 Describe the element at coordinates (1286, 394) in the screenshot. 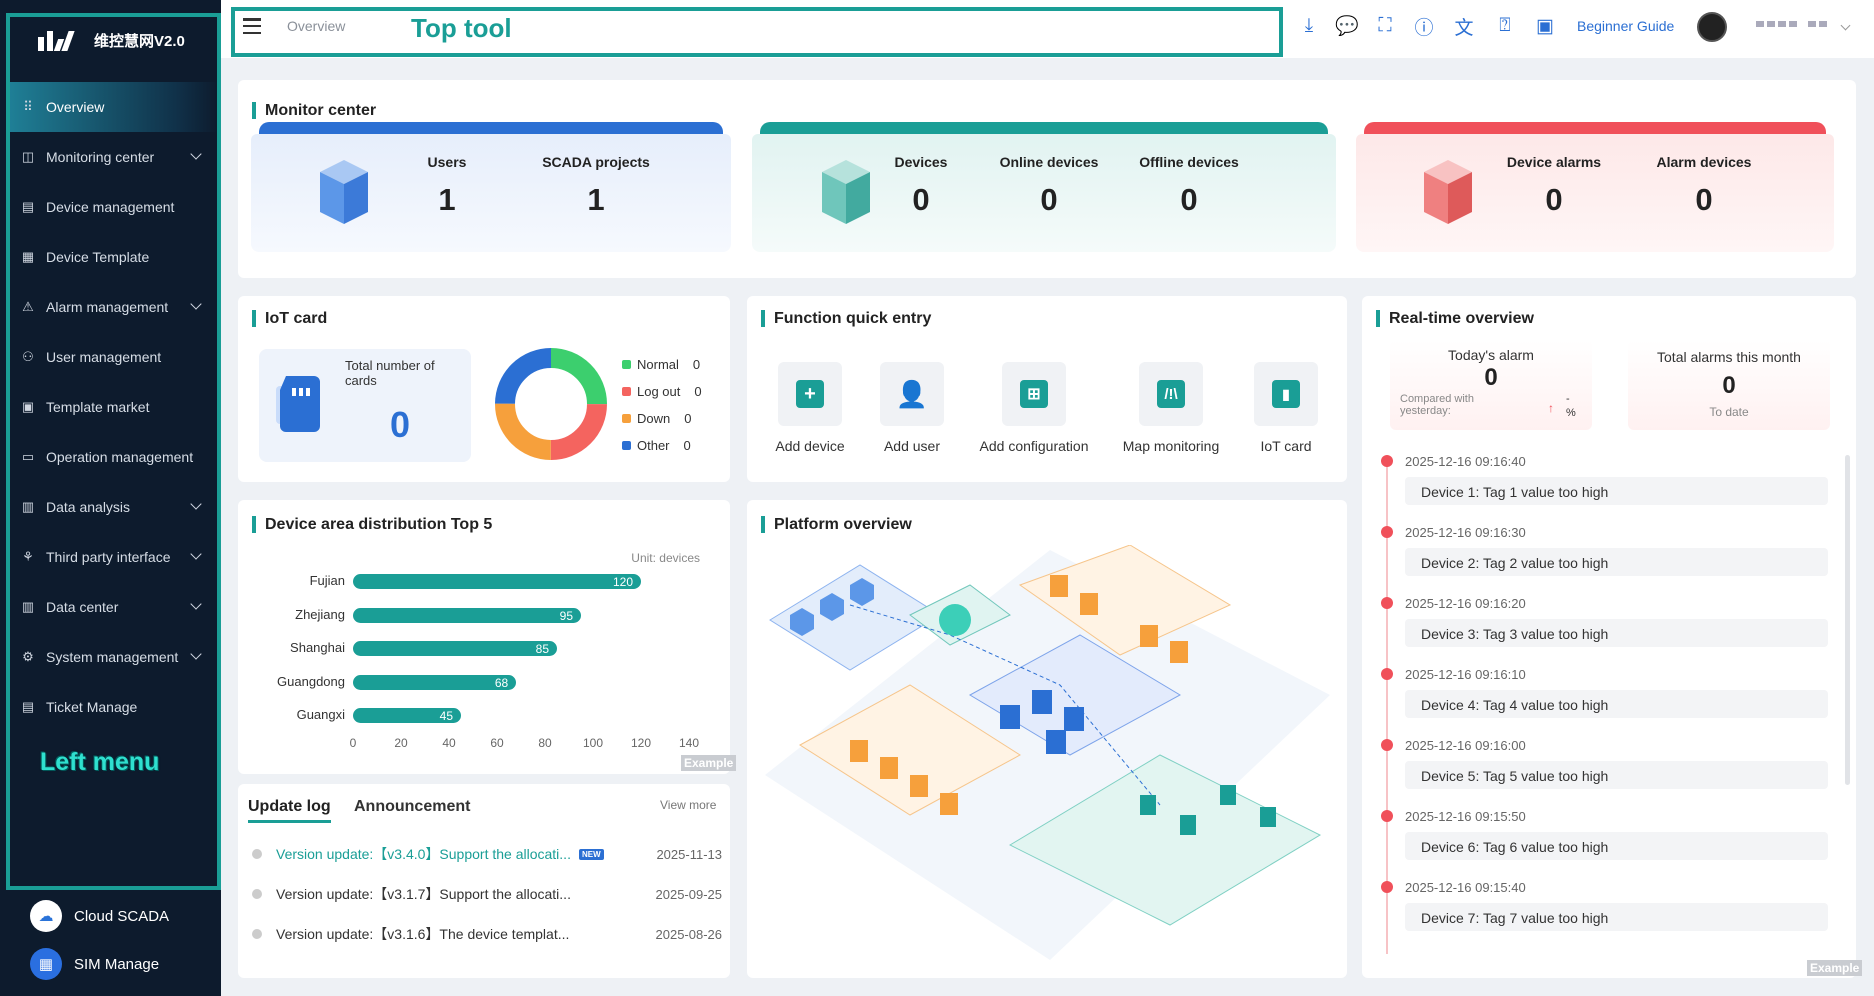

I see `sim-card-icon: ▮` at that location.